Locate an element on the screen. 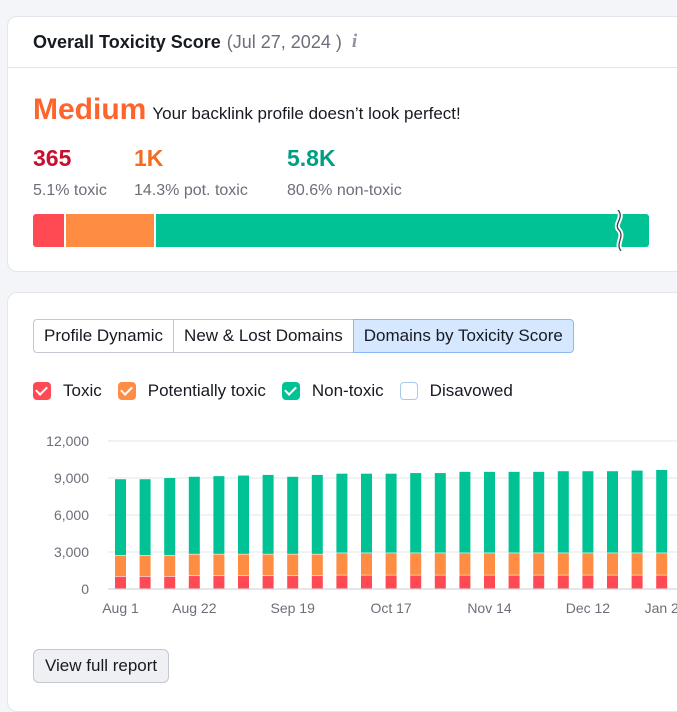  disavowed-checkbox is located at coordinates (408, 391).